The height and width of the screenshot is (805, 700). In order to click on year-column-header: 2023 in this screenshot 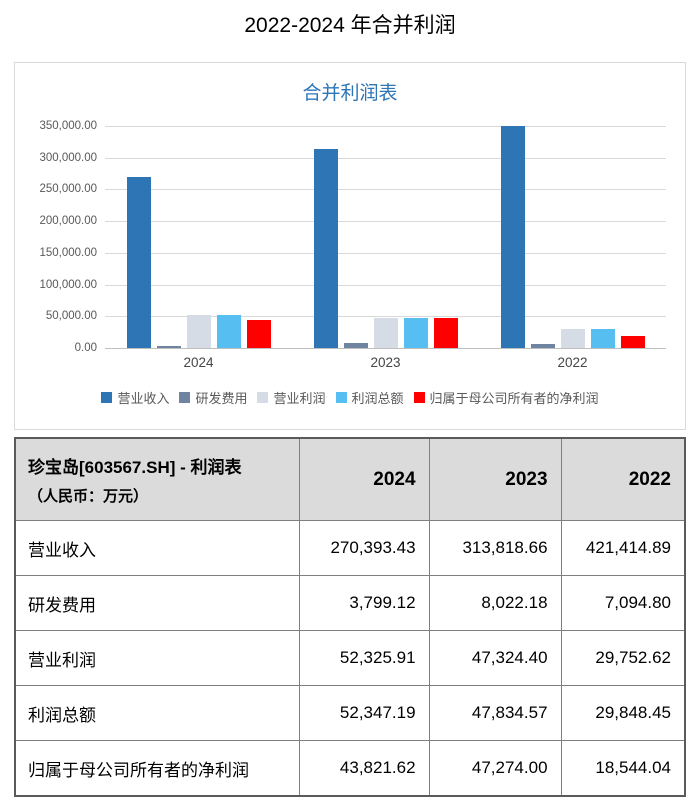, I will do `click(495, 479)`.